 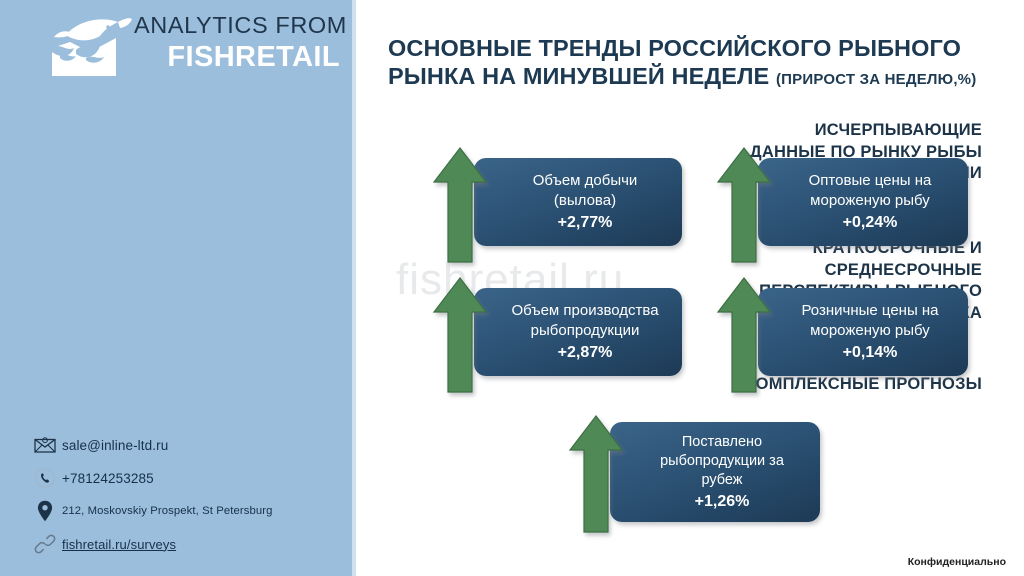 I want to click on phone-icon, so click(x=45, y=478).